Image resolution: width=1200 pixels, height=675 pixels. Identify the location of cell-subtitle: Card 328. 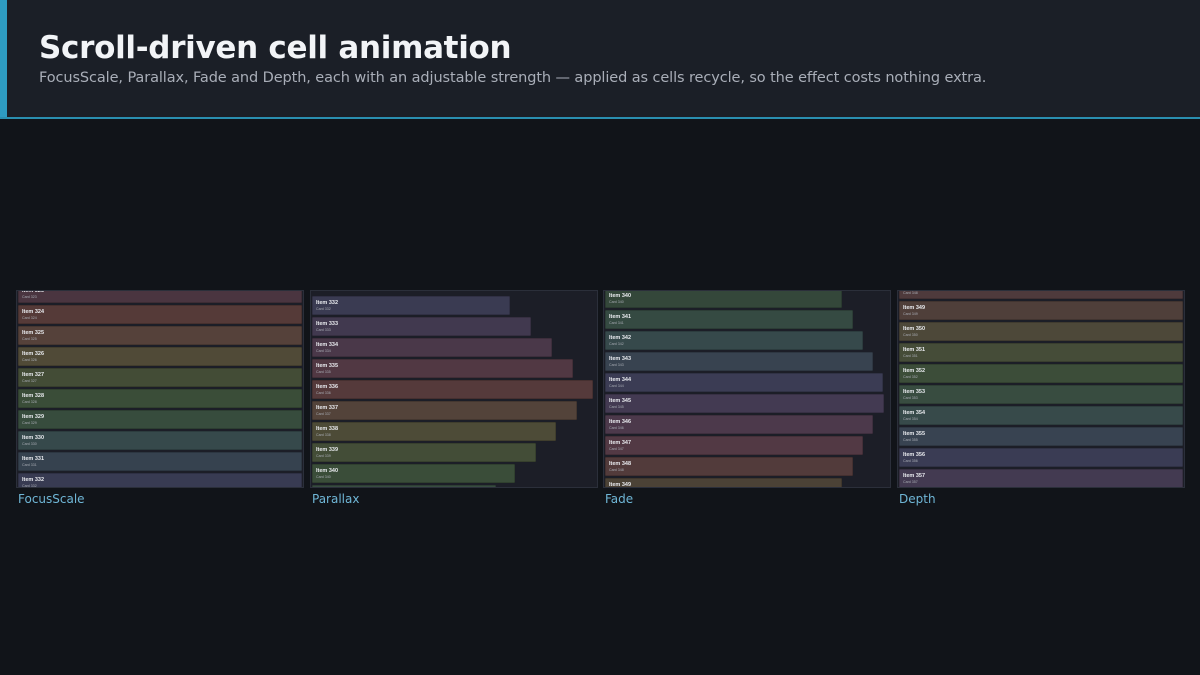
(29, 402).